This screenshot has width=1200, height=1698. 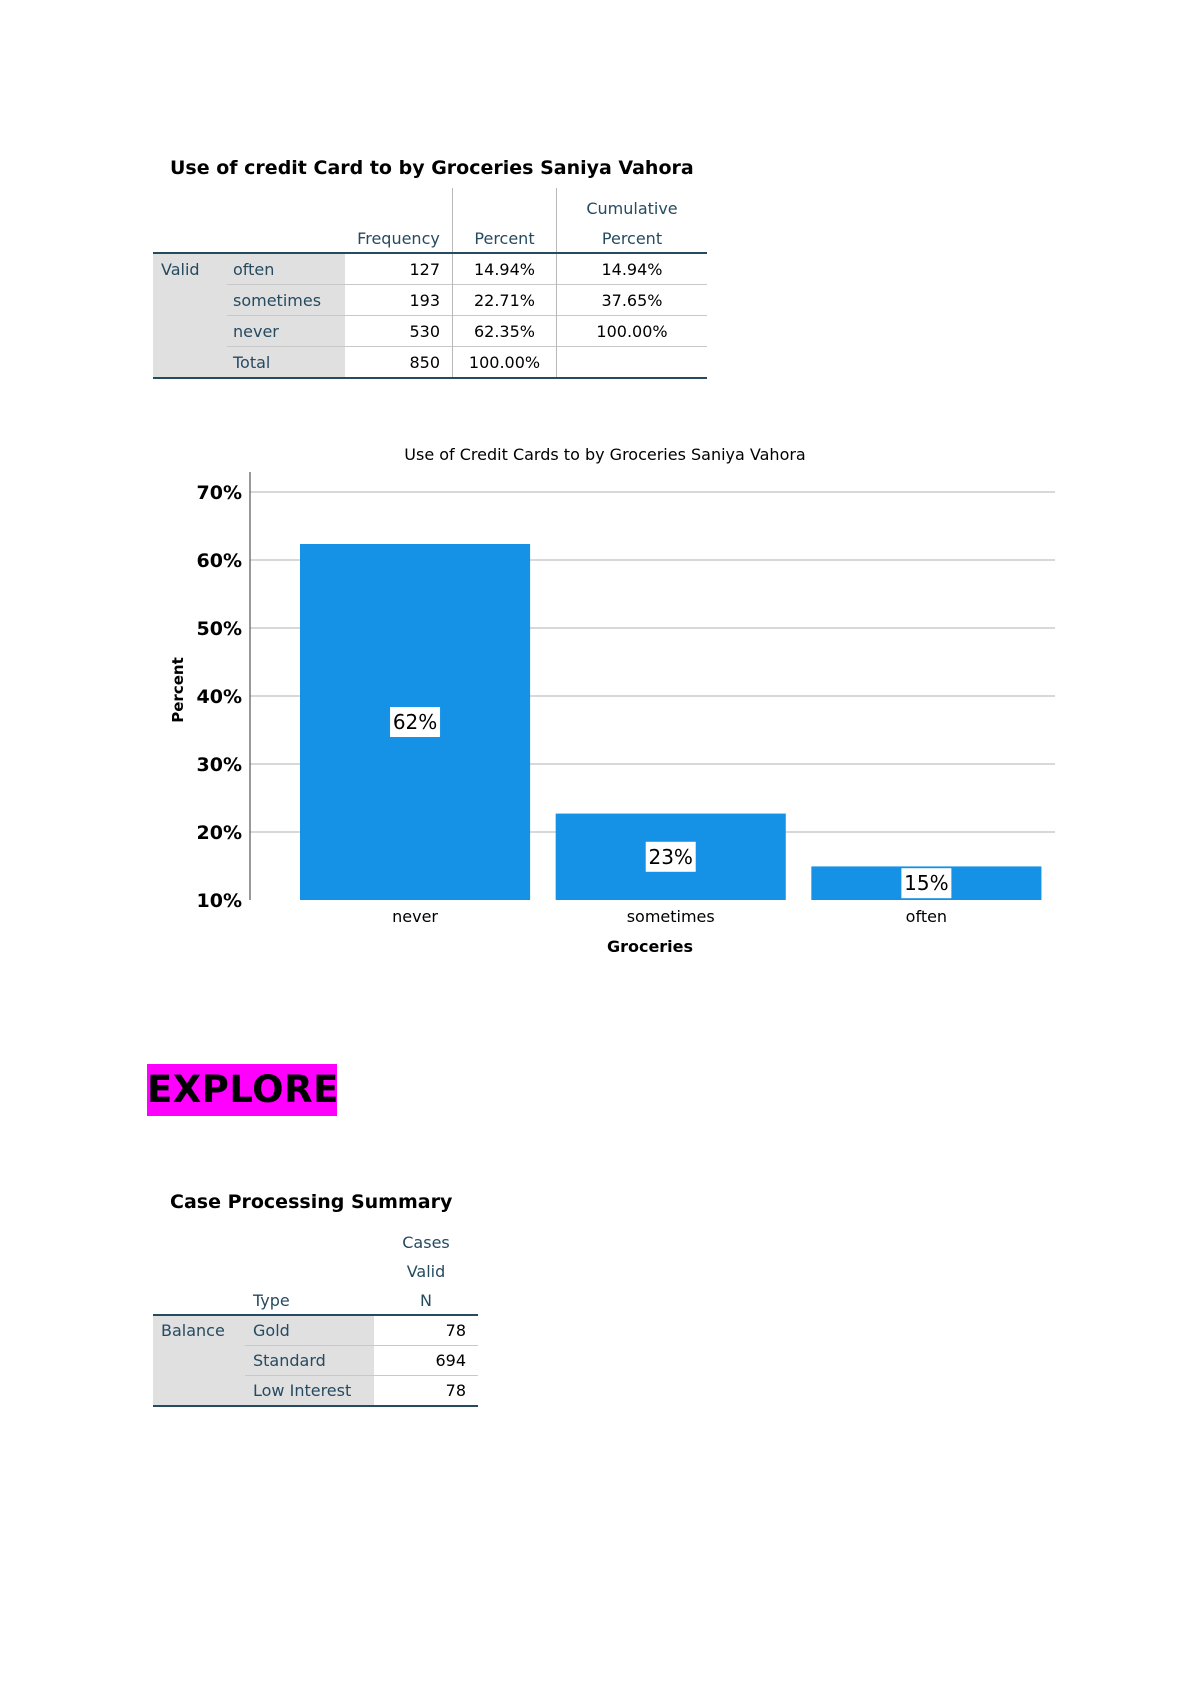 What do you see at coordinates (219, 901) in the screenshot?
I see `y-tick-label: 10%` at bounding box center [219, 901].